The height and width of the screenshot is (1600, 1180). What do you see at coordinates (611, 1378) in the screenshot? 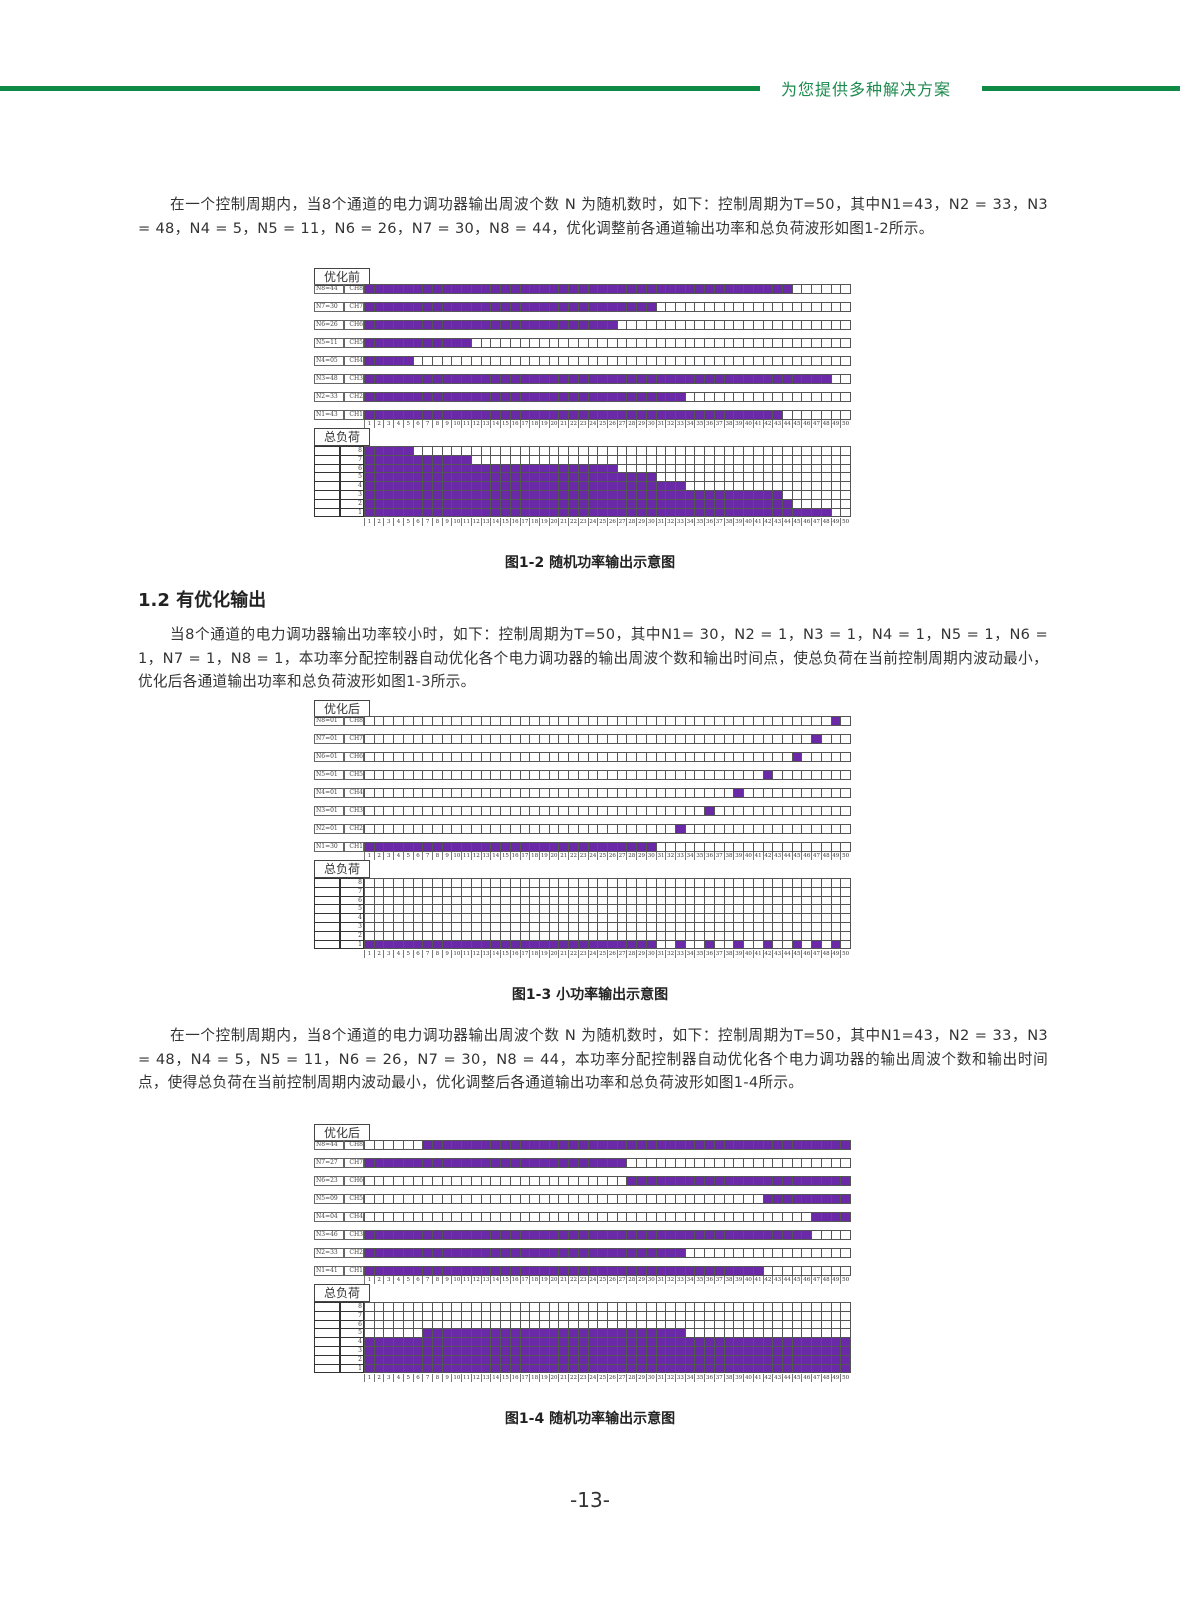
I see `load-x-axis-tick: 26` at bounding box center [611, 1378].